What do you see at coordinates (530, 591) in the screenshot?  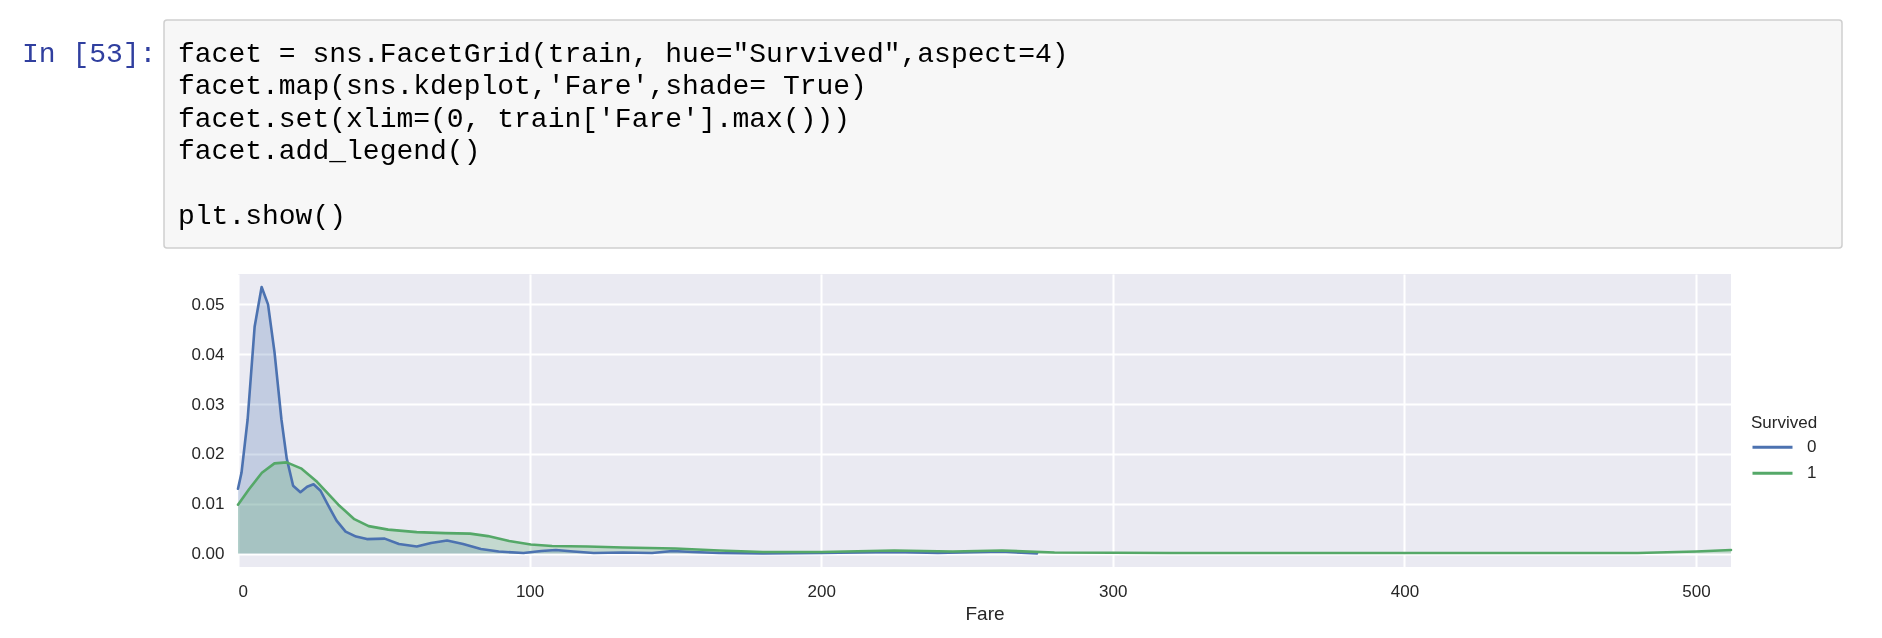 I see `x-tick-label: 100` at bounding box center [530, 591].